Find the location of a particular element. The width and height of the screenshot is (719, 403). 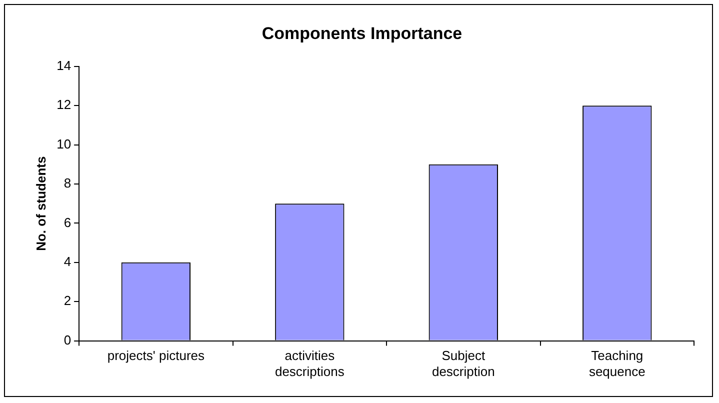

y-tick-label: 6 is located at coordinates (68, 222).